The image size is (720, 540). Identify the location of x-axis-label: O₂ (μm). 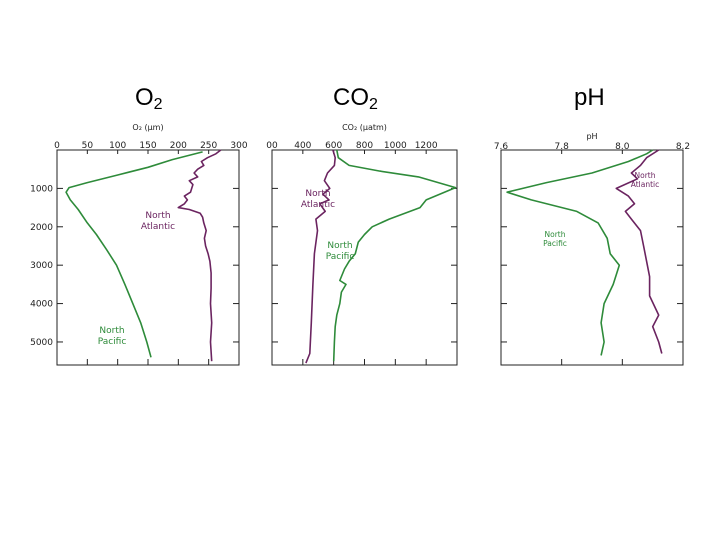
(147, 127).